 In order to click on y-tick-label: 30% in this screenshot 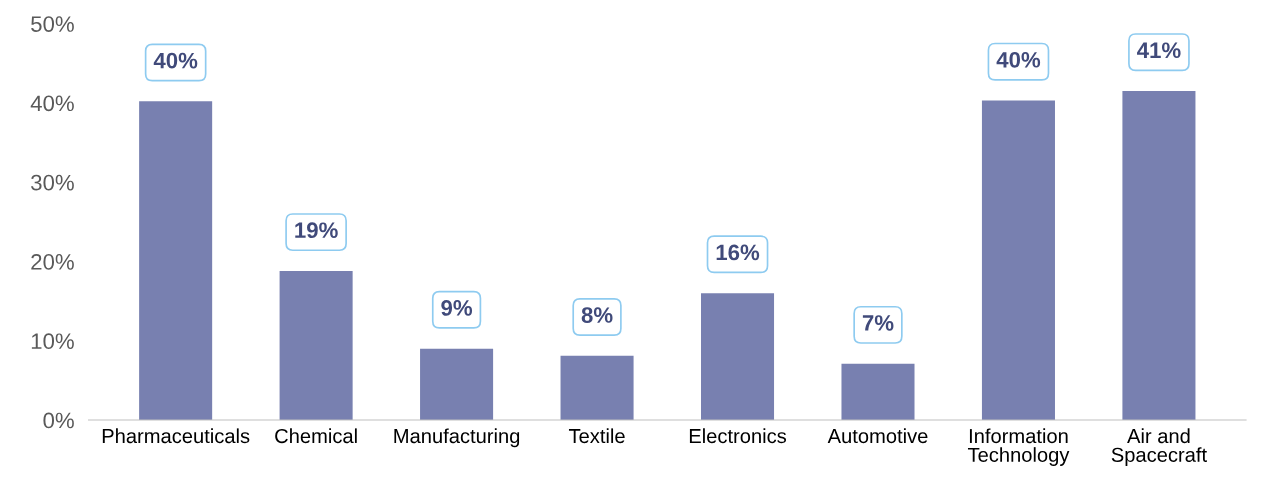, I will do `click(52, 182)`.